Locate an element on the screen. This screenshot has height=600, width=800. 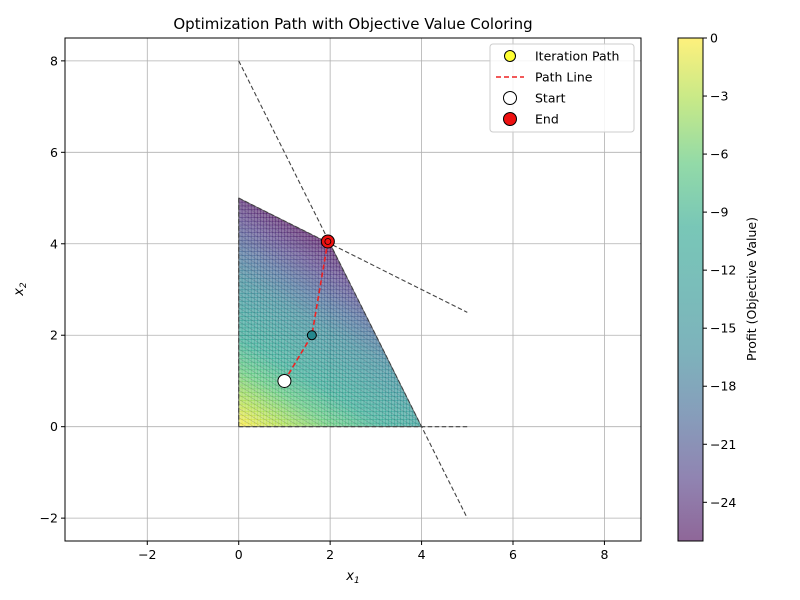
legend-label: End is located at coordinates (547, 119).